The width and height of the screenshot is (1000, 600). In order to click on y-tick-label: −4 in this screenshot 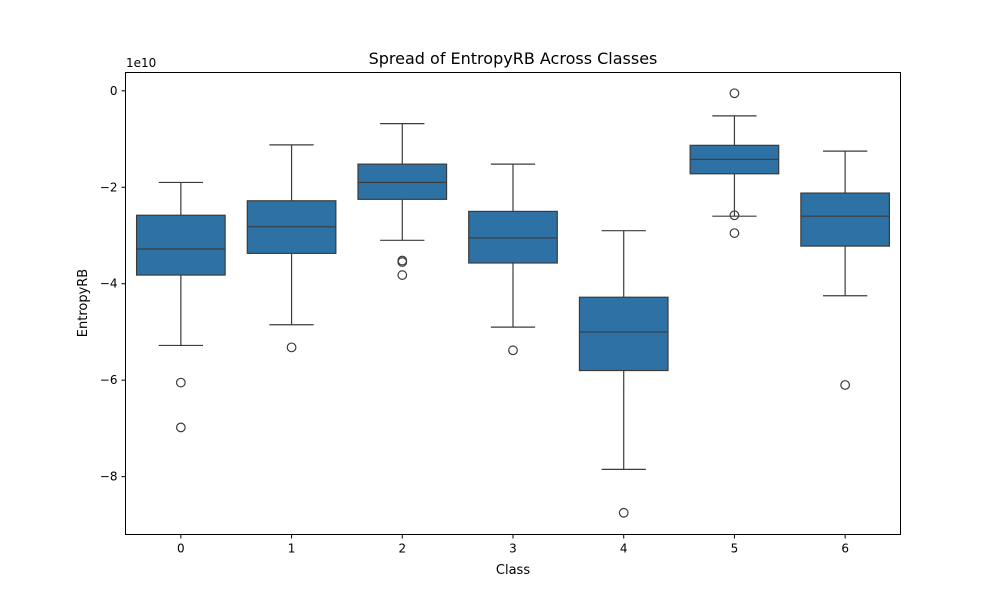, I will do `click(109, 284)`.